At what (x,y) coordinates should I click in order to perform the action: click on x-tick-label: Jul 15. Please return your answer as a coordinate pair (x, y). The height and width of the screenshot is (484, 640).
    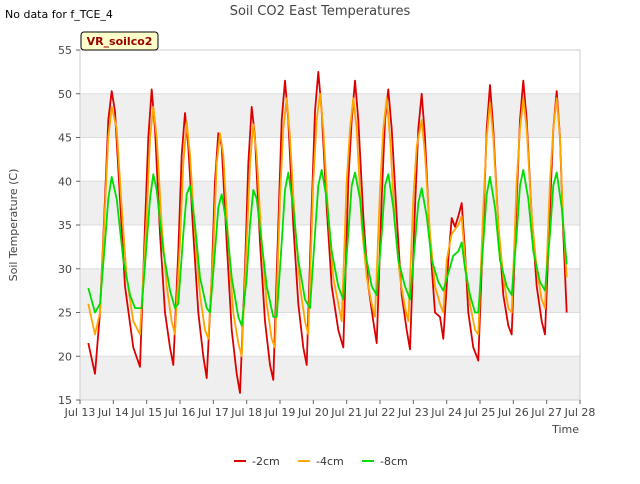
    Looking at the image, I should click on (146, 412).